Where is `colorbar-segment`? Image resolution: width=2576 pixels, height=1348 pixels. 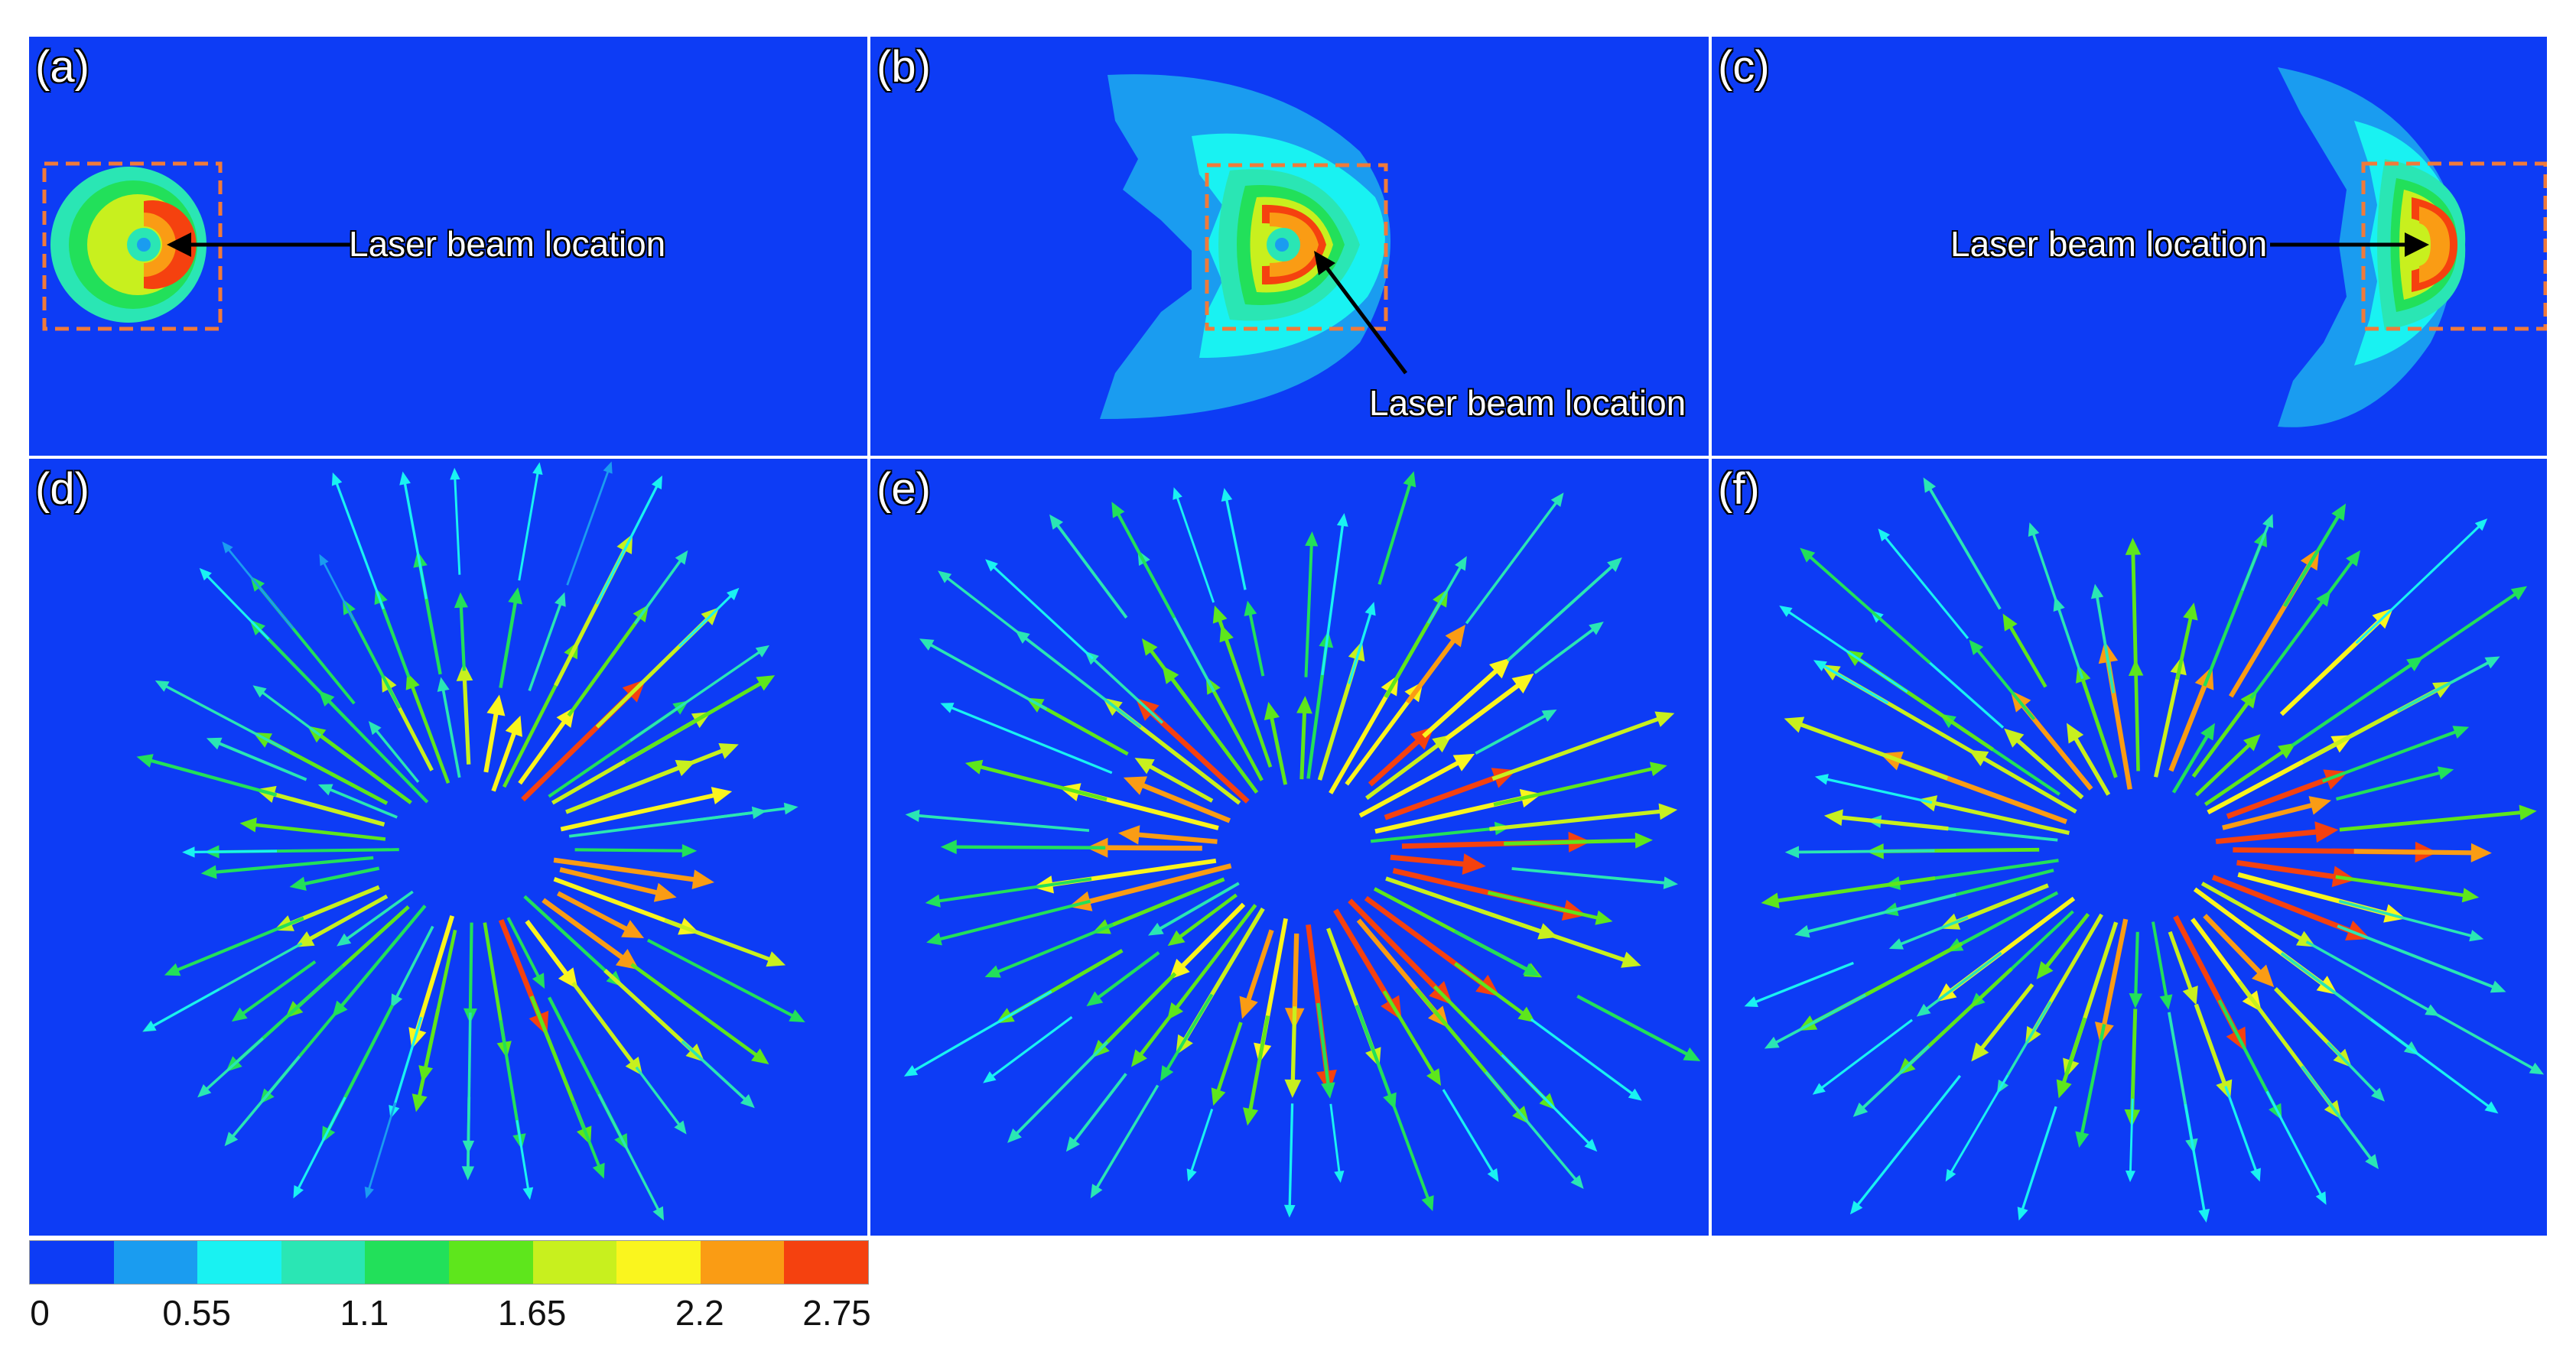
colorbar-segment is located at coordinates (155, 1262).